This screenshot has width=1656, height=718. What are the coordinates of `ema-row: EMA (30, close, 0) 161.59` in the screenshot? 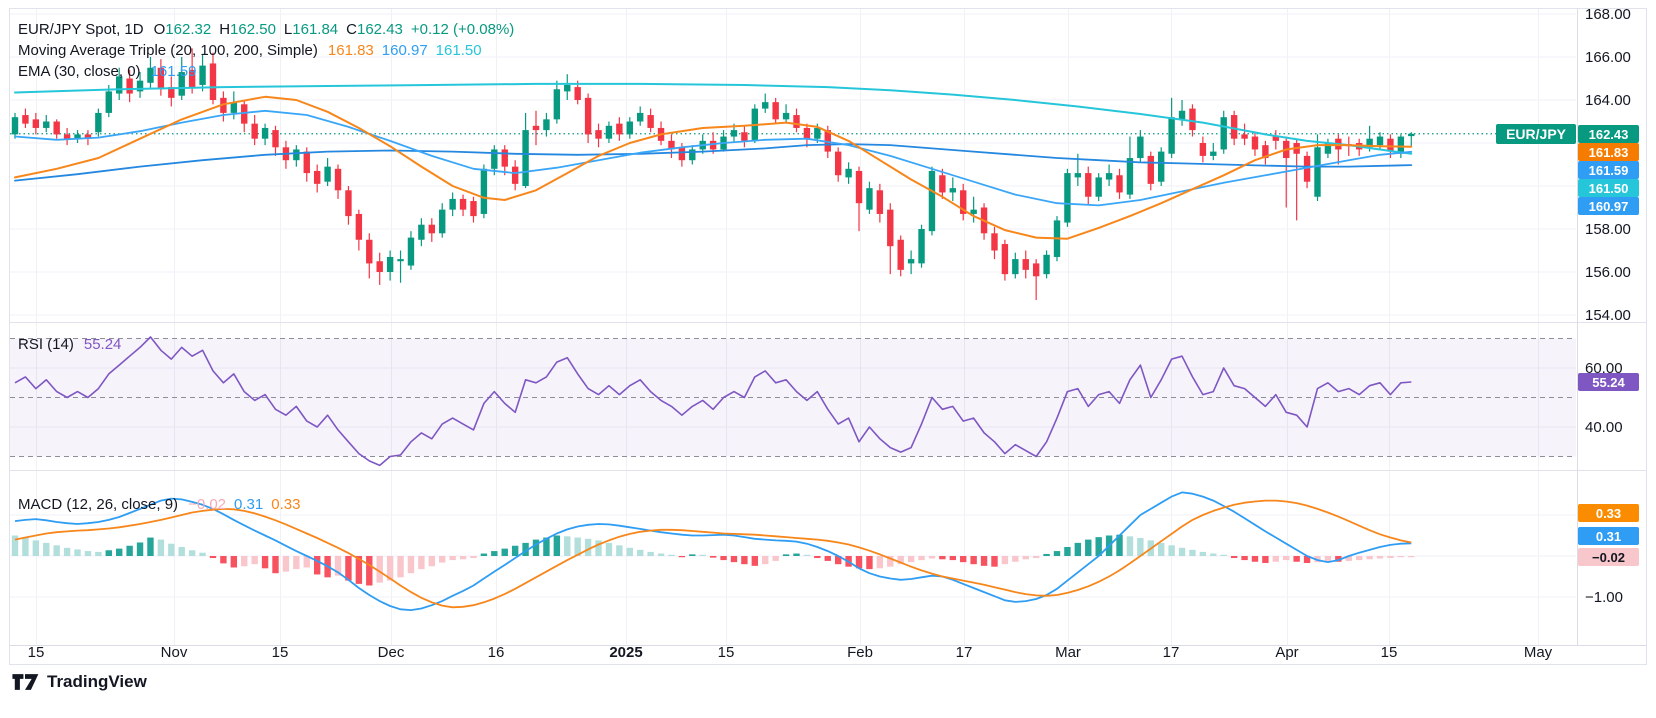 It's located at (107, 71).